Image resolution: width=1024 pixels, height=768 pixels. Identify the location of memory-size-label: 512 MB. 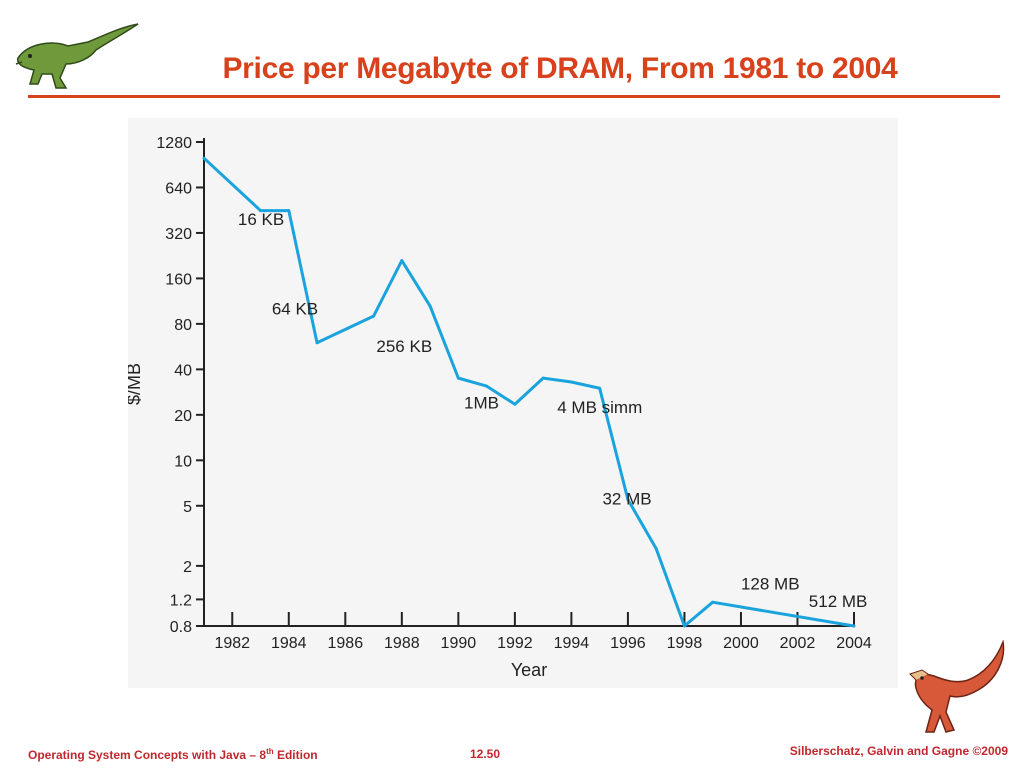
(838, 601).